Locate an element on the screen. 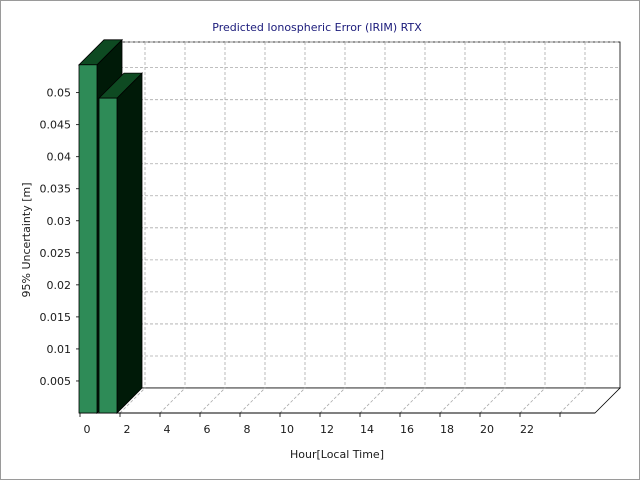 Image resolution: width=640 pixels, height=480 pixels. x-tick-label: 16 is located at coordinates (407, 429).